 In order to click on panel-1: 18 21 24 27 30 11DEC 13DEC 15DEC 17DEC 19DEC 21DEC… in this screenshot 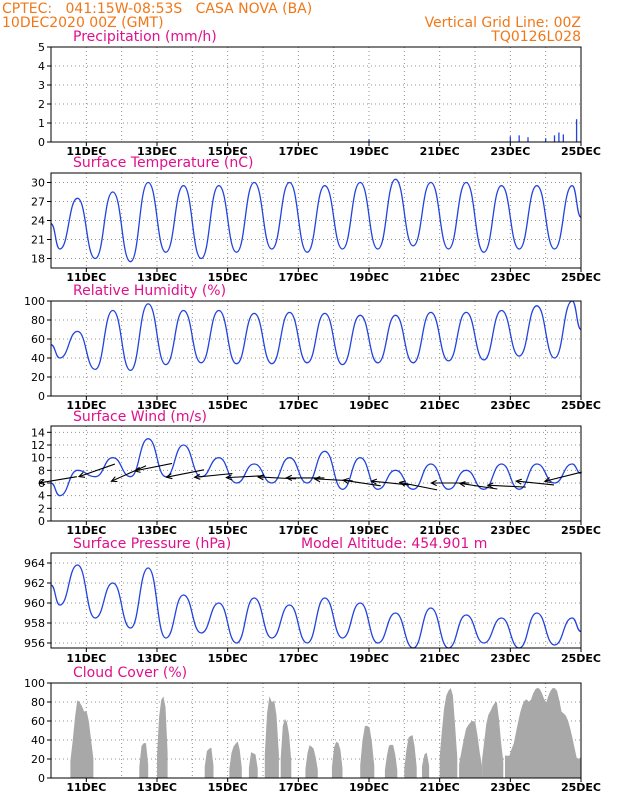, I will do `click(316, 219)`.